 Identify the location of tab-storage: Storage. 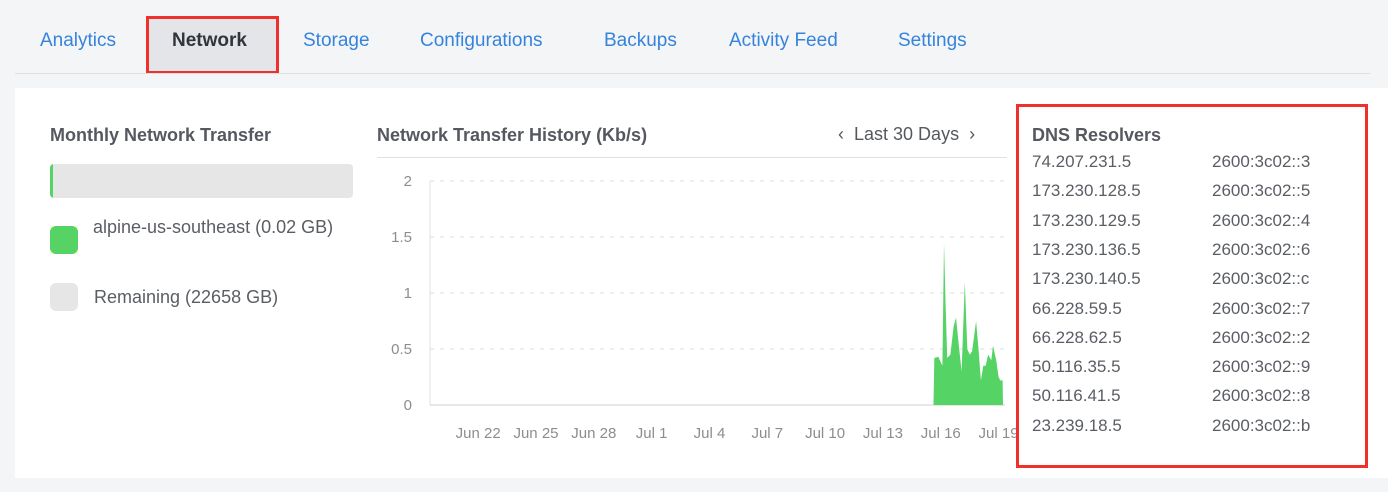
(336, 40).